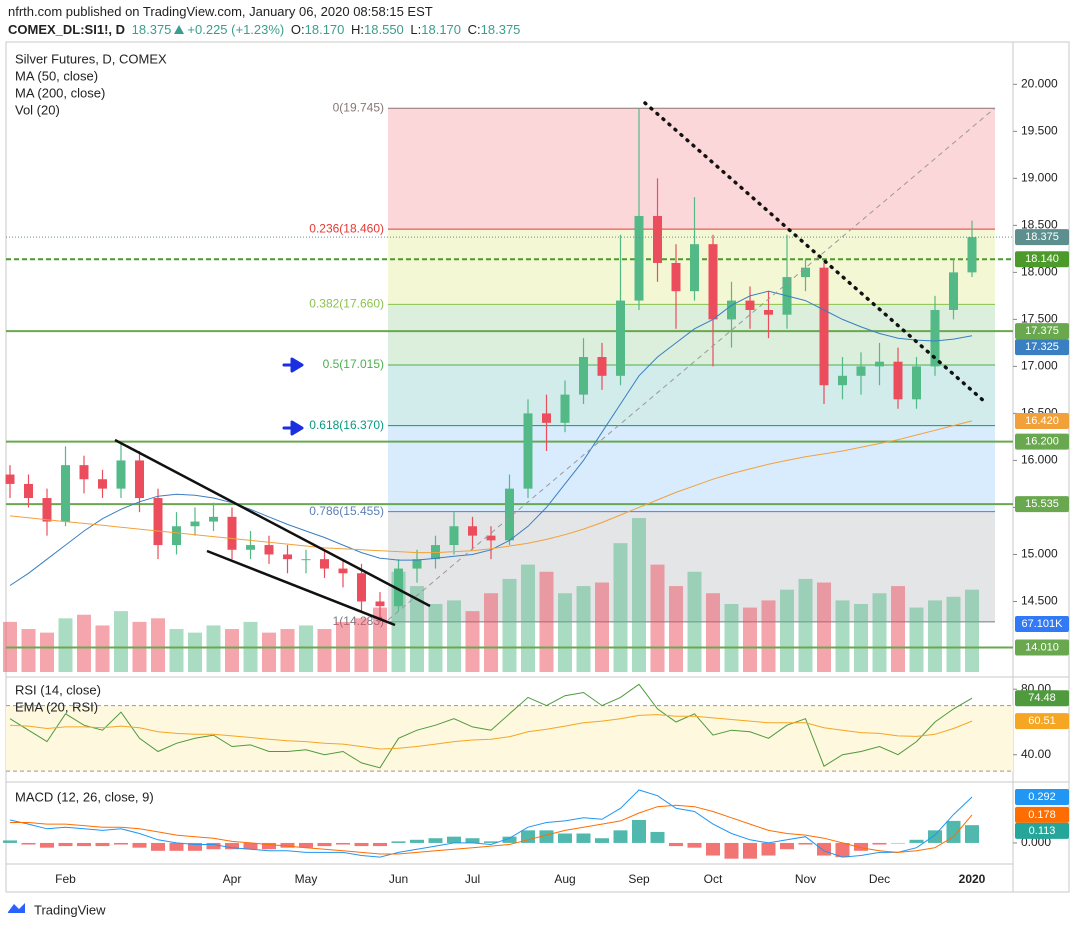 Image resolution: width=1074 pixels, height=929 pixels. Describe the element at coordinates (1039, 319) in the screenshot. I see `y-tick-label: 17.500` at that location.